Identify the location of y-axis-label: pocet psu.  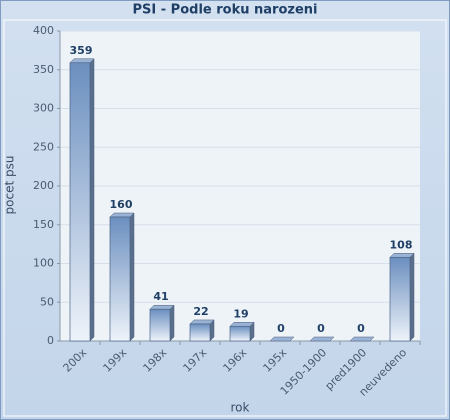
(10, 185).